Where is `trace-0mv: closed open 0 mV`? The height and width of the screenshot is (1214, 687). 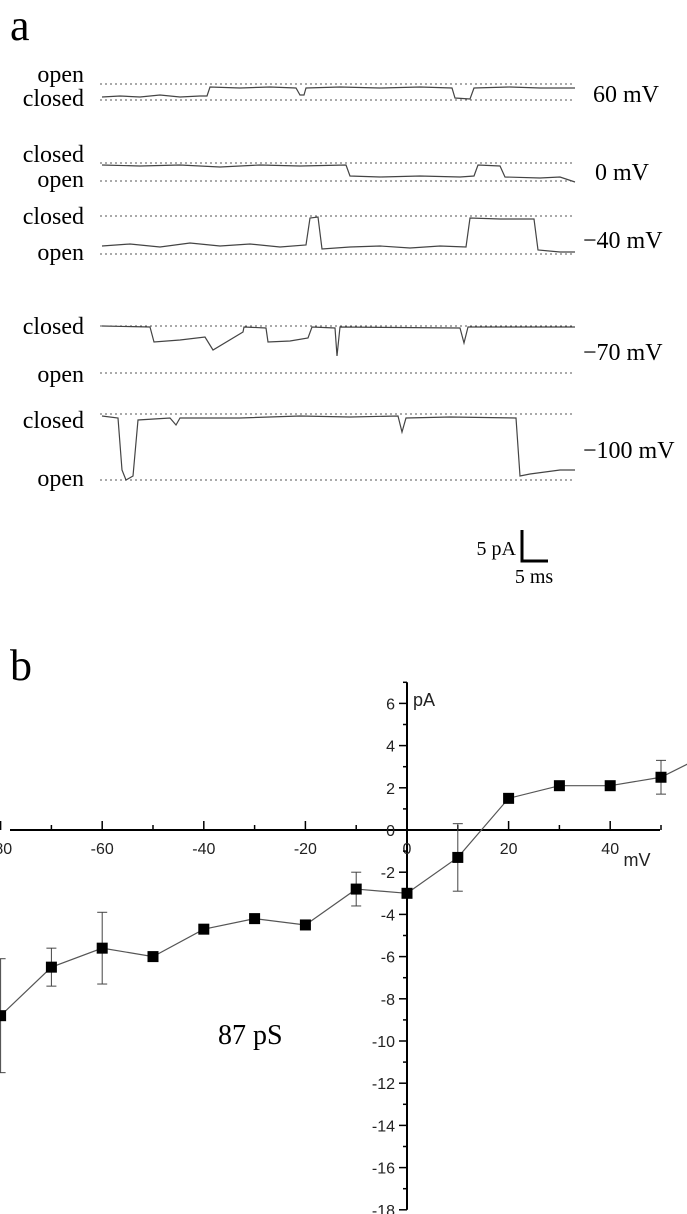
trace-0mv: closed open 0 mV is located at coordinates (336, 167).